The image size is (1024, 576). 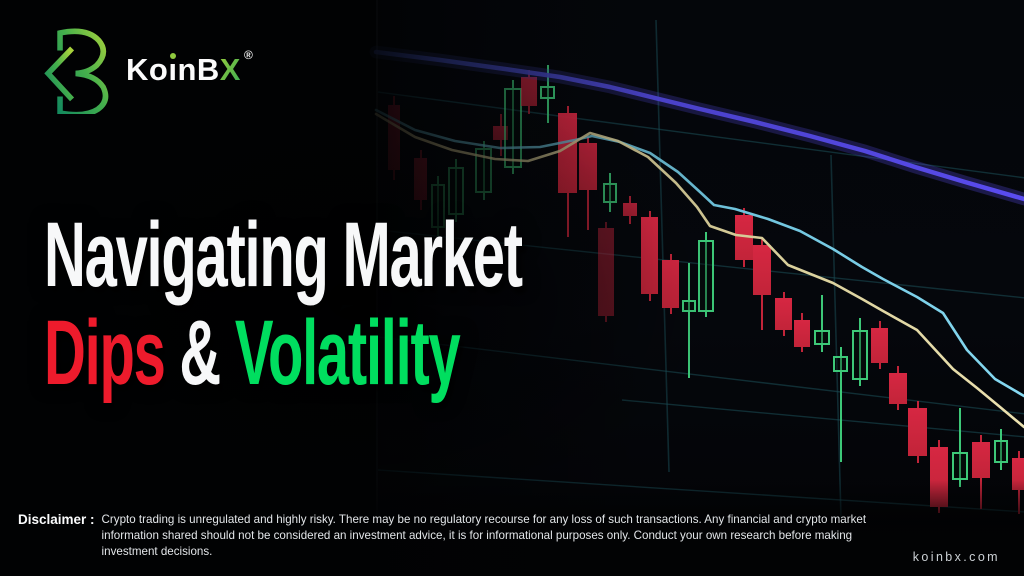 What do you see at coordinates (157, 551) in the screenshot?
I see `disclaimer-line-3: investment decisions.` at bounding box center [157, 551].